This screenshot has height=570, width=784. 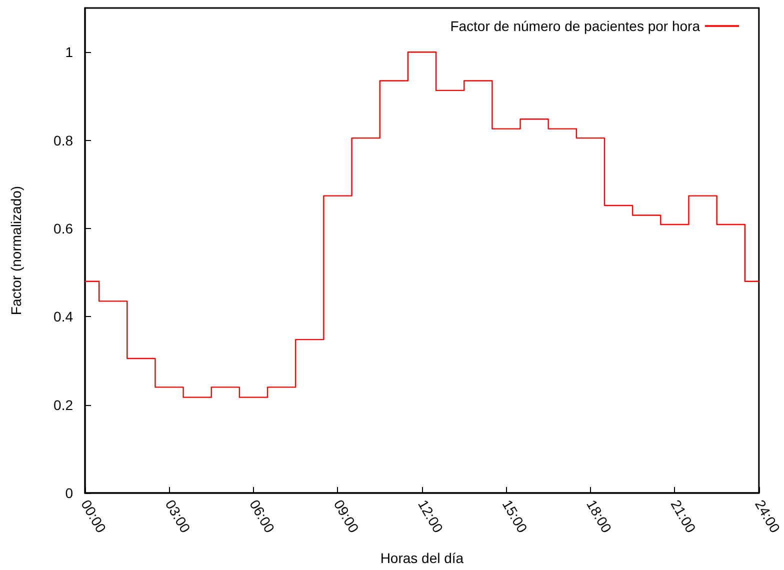 What do you see at coordinates (575, 26) in the screenshot?
I see `legend-label: Factor de número de pacientes por hora` at bounding box center [575, 26].